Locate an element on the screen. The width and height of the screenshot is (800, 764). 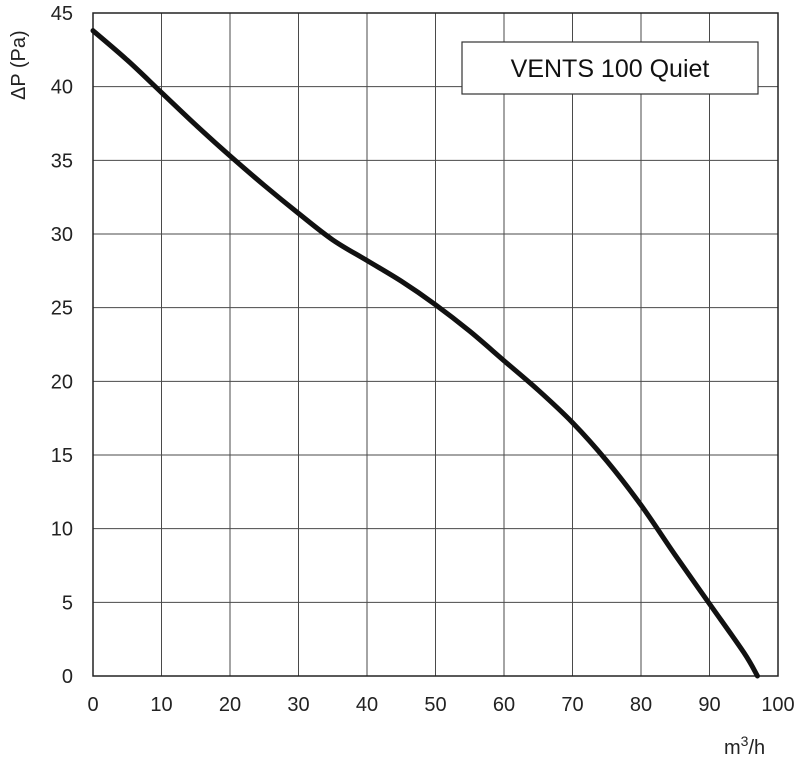
y-tick-label-15: 15 is located at coordinates (62, 456).